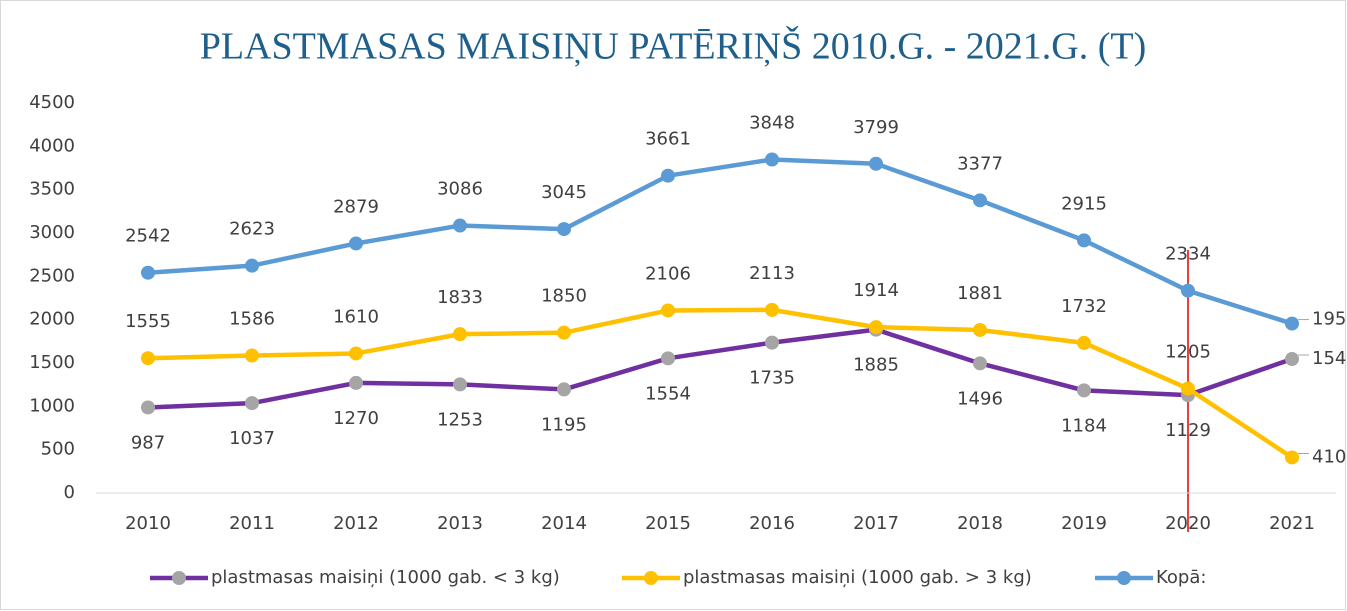  Describe the element at coordinates (356, 206) in the screenshot. I see `data-label: 2879` at that location.